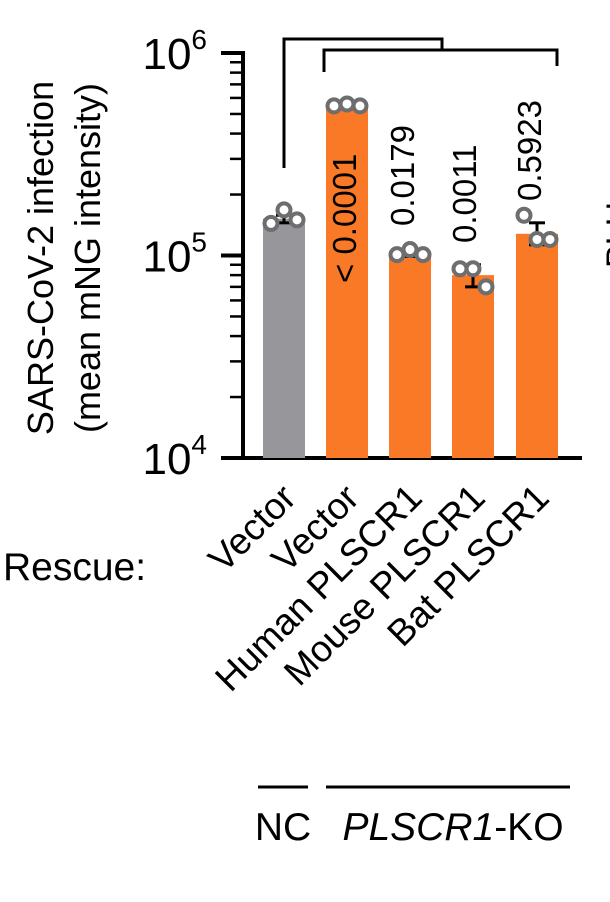  Describe the element at coordinates (283, 827) in the screenshot. I see `group-label-nc: NC` at that location.